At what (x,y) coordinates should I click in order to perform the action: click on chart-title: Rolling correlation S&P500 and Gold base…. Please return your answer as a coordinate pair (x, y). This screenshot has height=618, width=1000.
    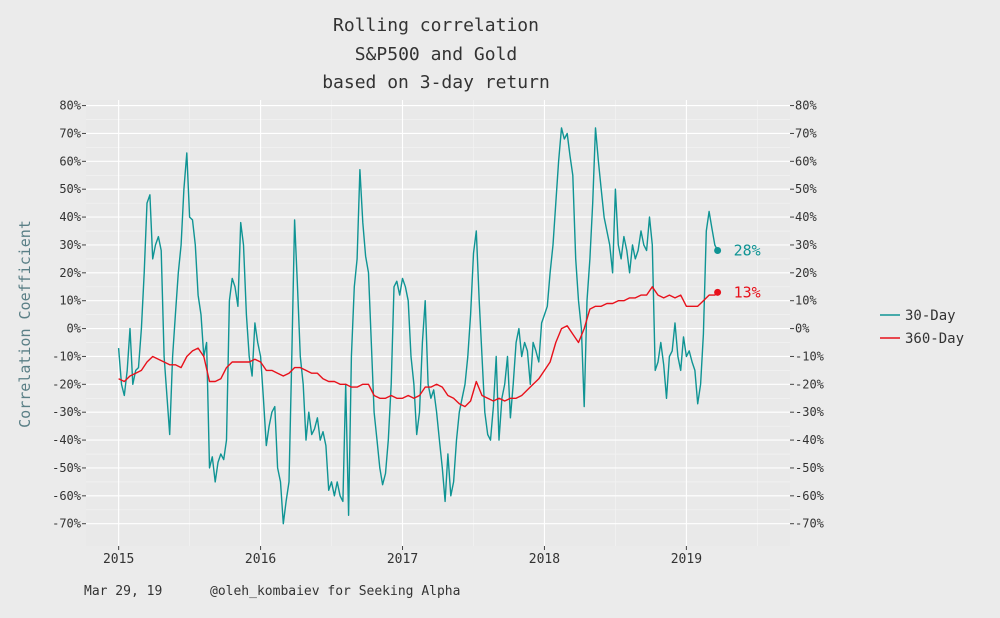
    Looking at the image, I should click on (436, 54).